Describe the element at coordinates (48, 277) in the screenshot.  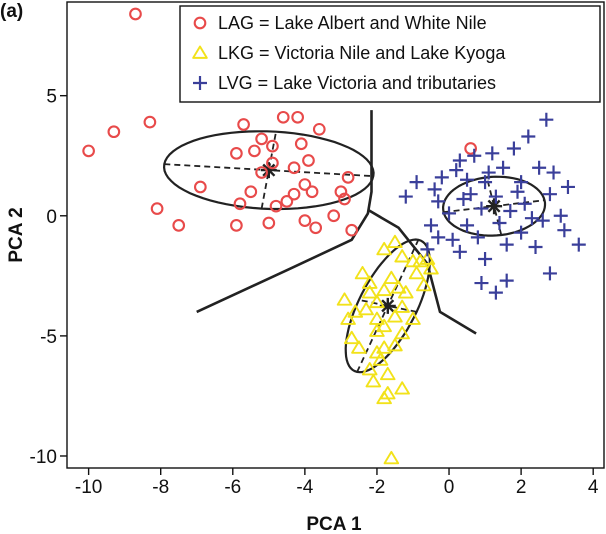
I see `y-axis: -10 -5 0 5` at that location.